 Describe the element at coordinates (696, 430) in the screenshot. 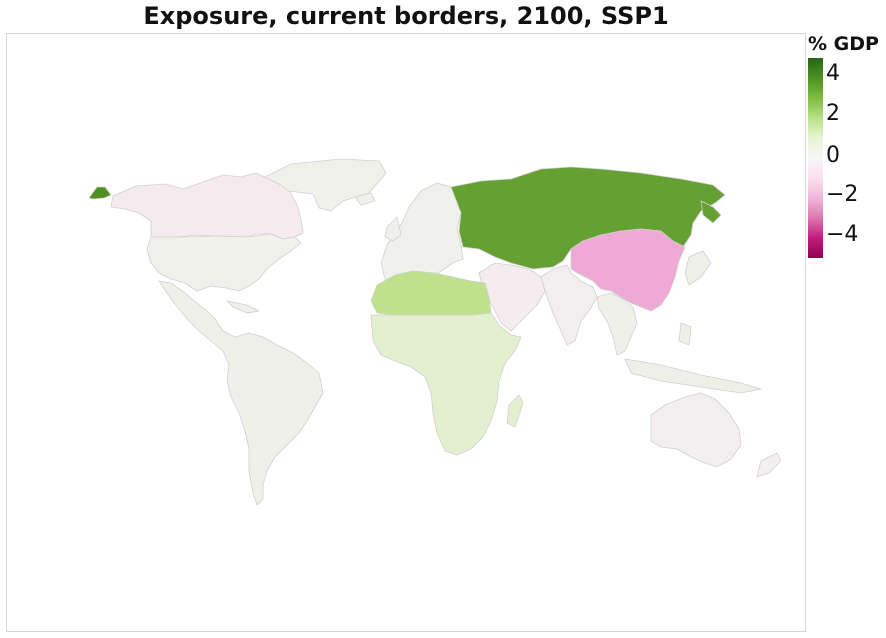

I see `region-australia` at that location.